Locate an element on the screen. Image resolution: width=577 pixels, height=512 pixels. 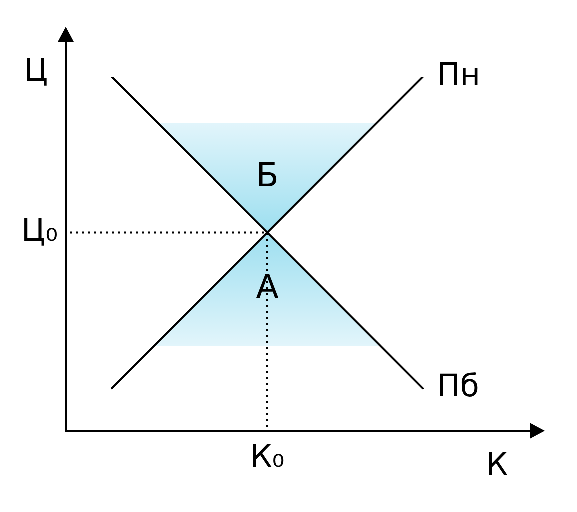
series-label: Пб is located at coordinates (458, 386).